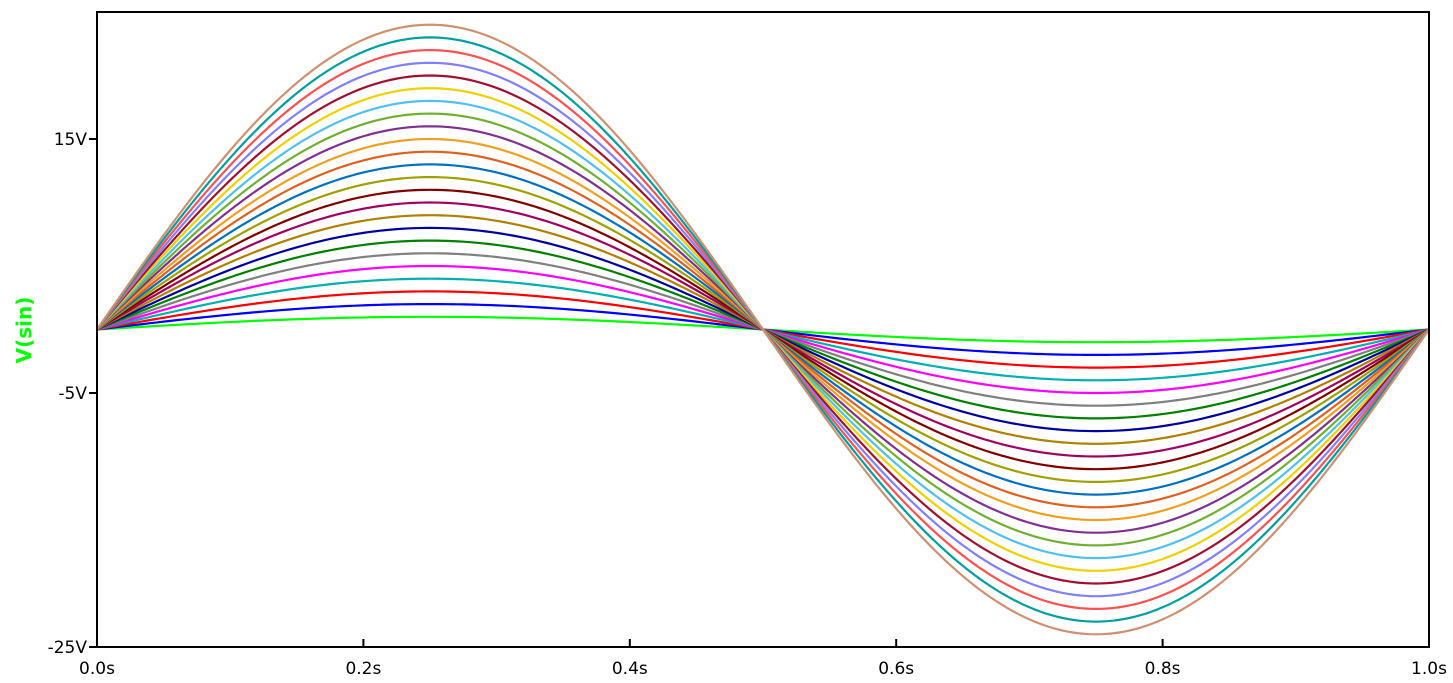  I want to click on y-tick-label: -25V, so click(68, 648).